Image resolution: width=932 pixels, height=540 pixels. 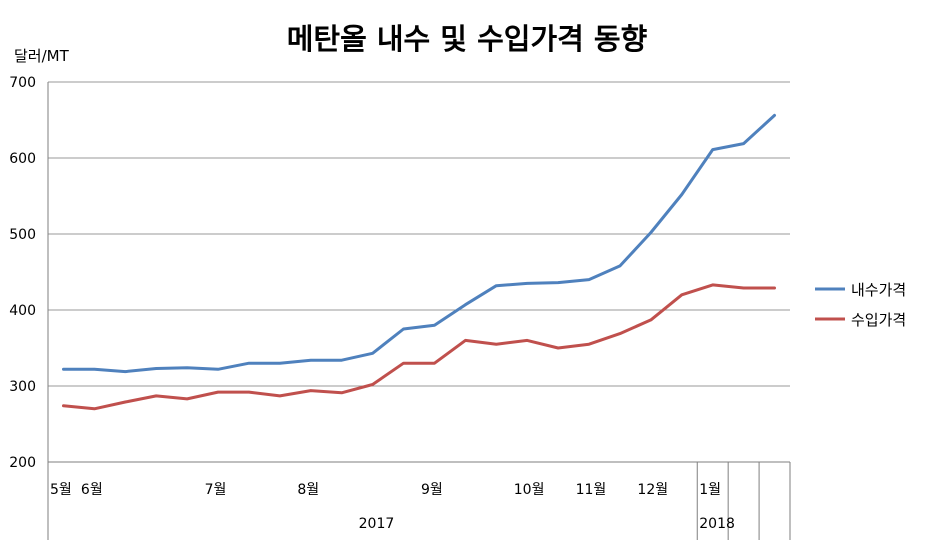 What do you see at coordinates (216, 490) in the screenshot?
I see `x-month-label: 7월` at bounding box center [216, 490].